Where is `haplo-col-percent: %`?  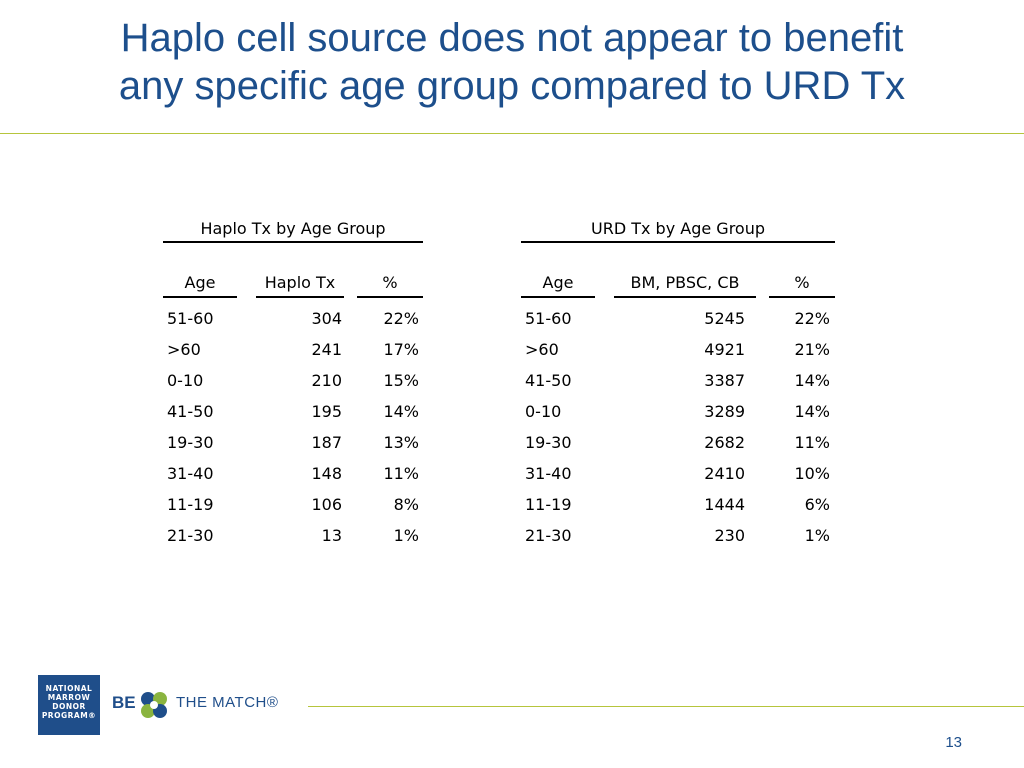
haplo-col-percent: % is located at coordinates (390, 285).